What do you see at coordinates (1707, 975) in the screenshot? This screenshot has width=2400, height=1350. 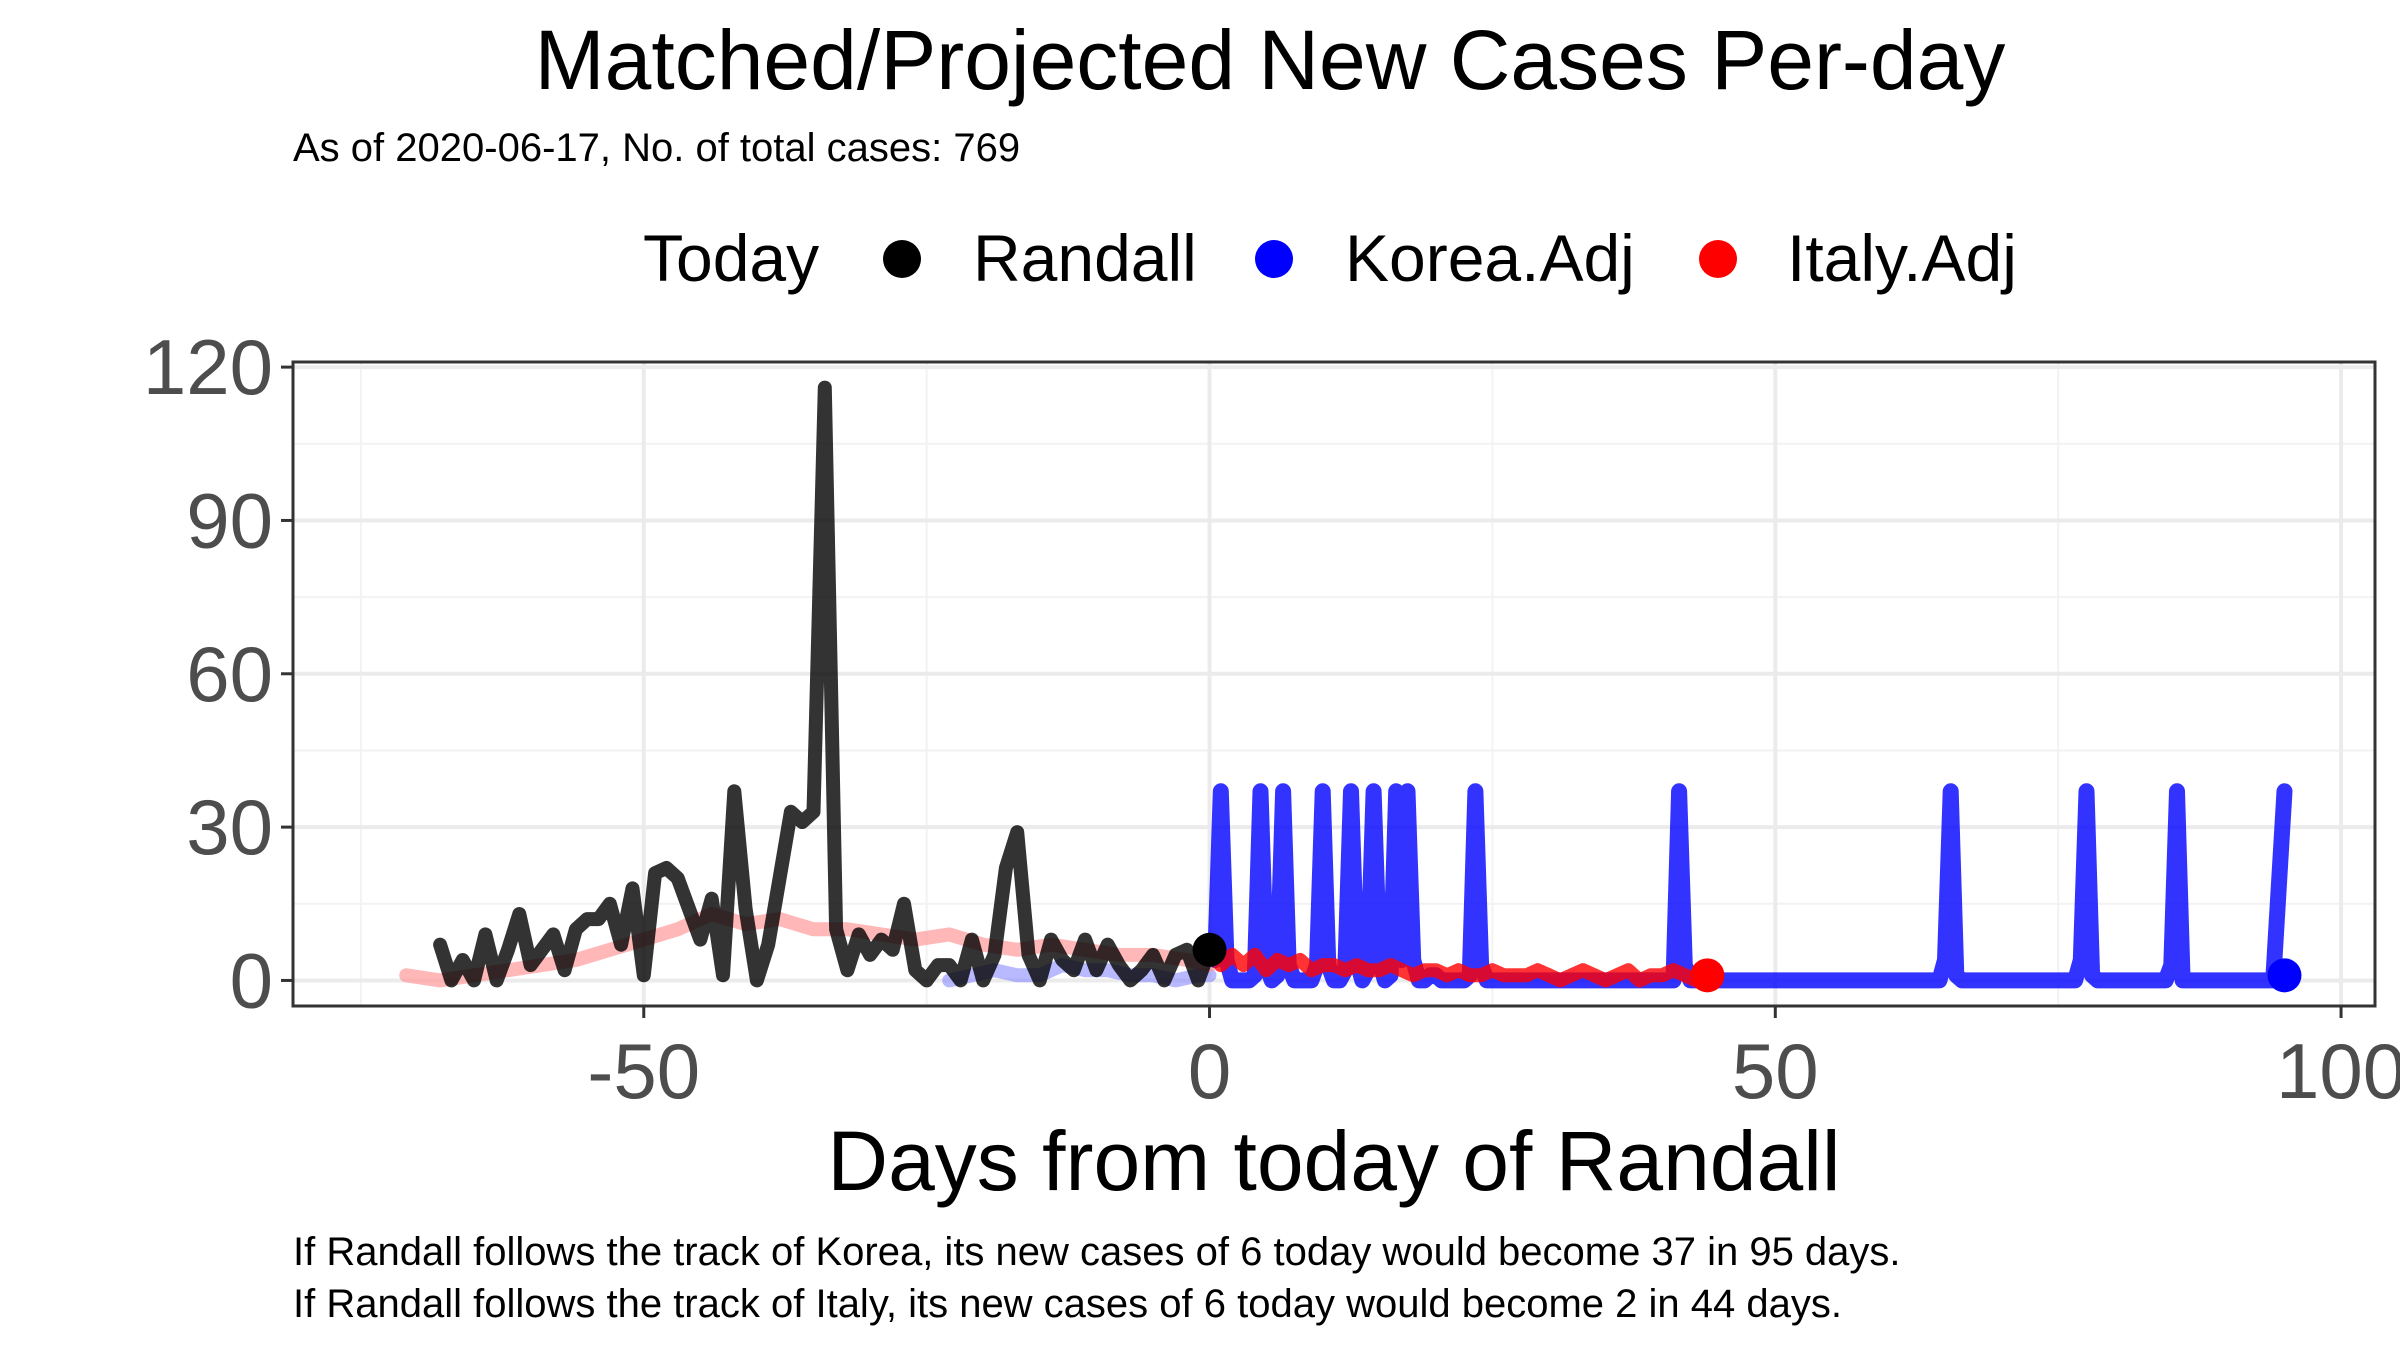 I see `point-italy-adj` at bounding box center [1707, 975].